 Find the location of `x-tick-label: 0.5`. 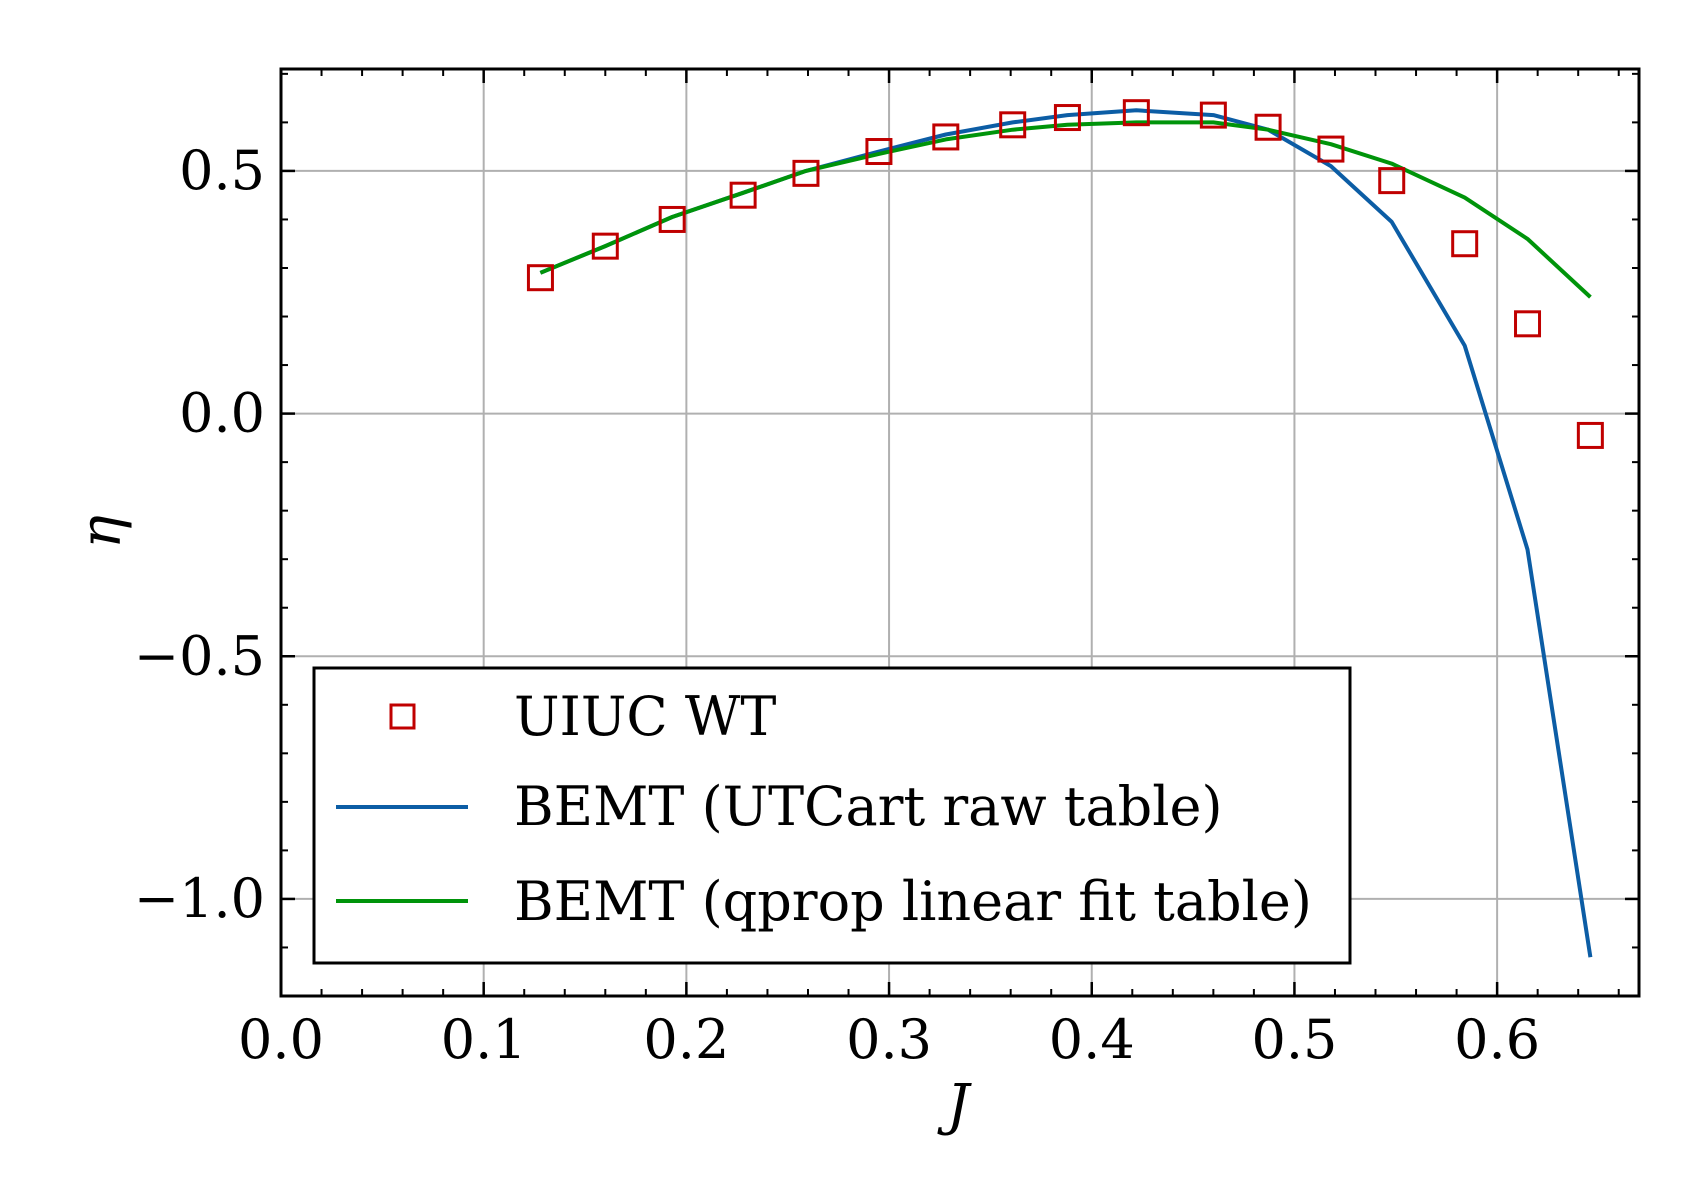

x-tick-label: 0.5 is located at coordinates (1294, 1039).